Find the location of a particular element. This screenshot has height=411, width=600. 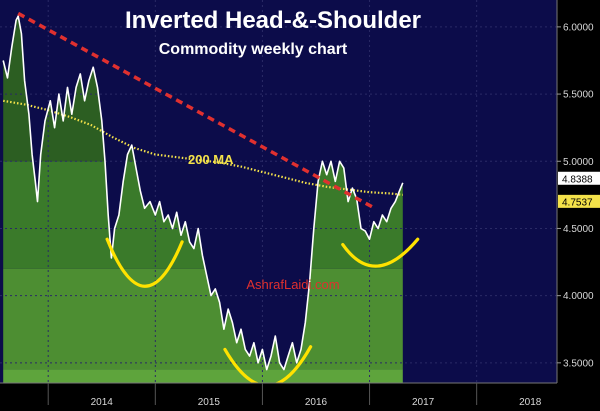

ma-label: 200 MA is located at coordinates (211, 159).